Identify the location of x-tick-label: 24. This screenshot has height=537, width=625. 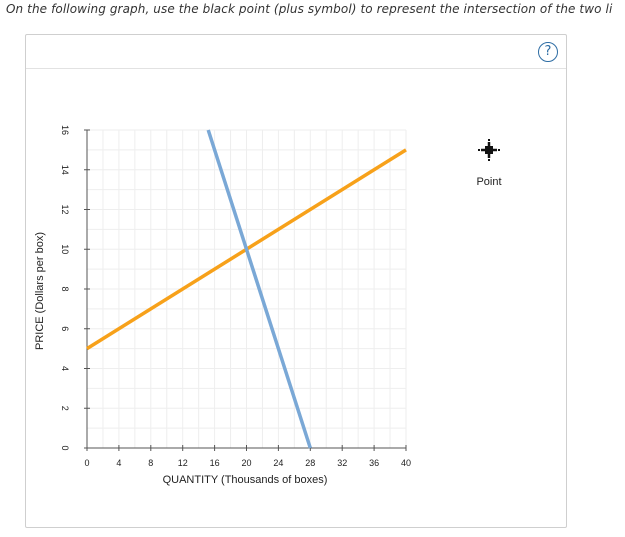
(278, 463).